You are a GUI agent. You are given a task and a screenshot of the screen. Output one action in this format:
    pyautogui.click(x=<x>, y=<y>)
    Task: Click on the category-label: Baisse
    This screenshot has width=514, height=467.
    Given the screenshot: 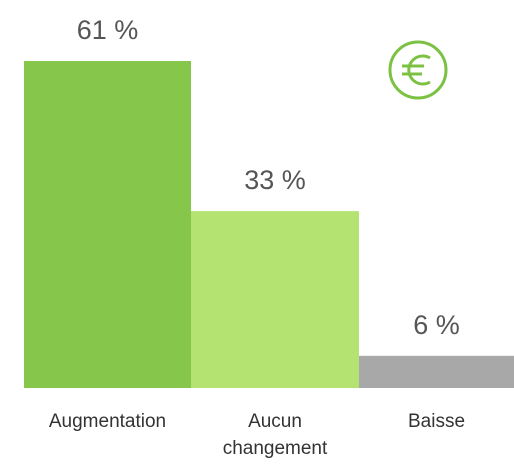 What is the action you would take?
    pyautogui.click(x=436, y=421)
    